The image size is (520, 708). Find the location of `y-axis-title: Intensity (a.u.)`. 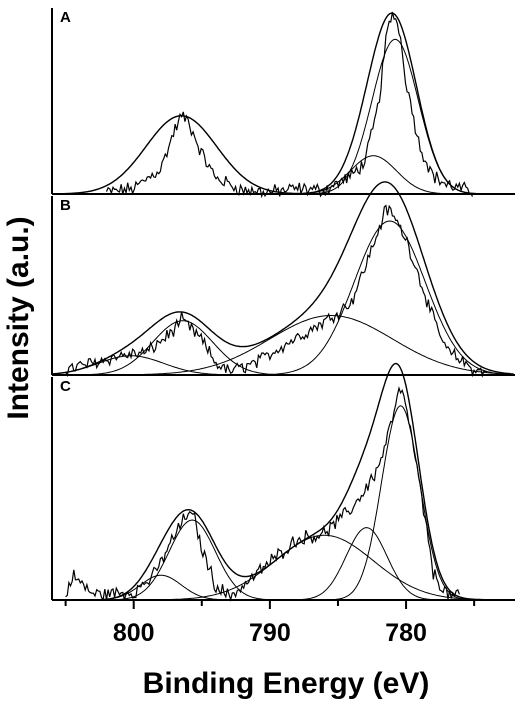

y-axis-title: Intensity (a.u.) is located at coordinates (18, 317).